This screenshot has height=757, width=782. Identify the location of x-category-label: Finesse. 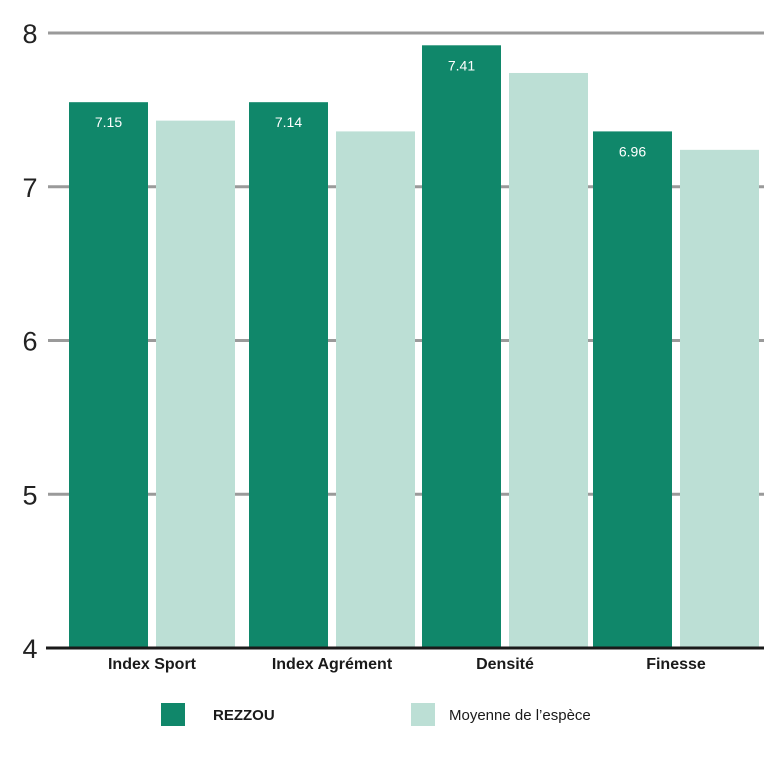
(676, 664).